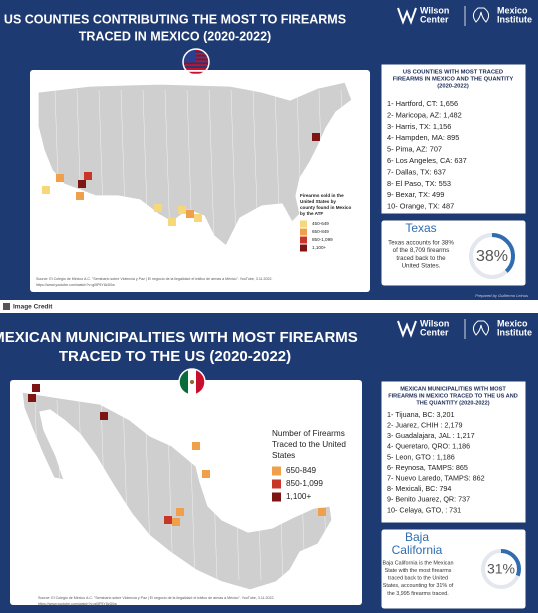 Image resolution: width=538 pixels, height=613 pixels. What do you see at coordinates (417, 563) in the screenshot?
I see `highlight-text: Baja California is the Mexican` at bounding box center [417, 563].